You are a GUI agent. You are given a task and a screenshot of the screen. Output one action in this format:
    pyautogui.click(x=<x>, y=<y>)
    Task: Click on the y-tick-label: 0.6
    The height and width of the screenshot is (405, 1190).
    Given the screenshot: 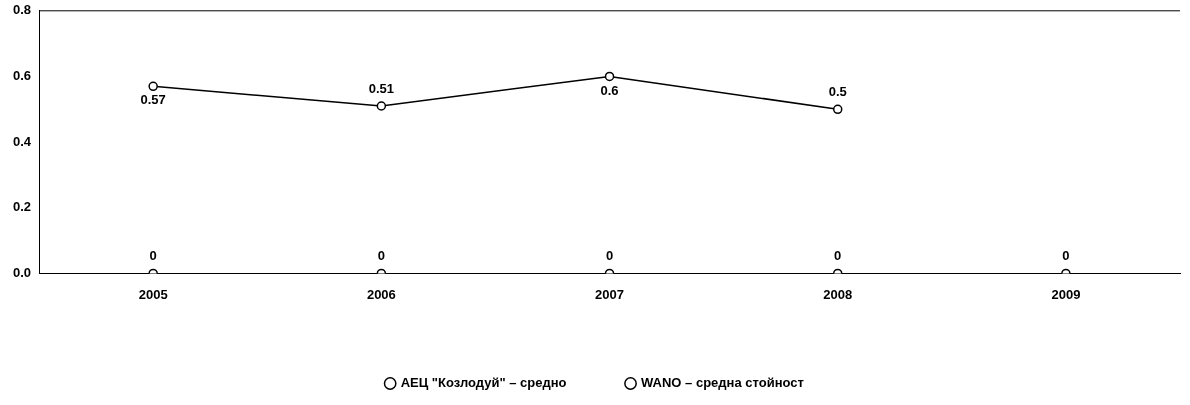 What is the action you would take?
    pyautogui.click(x=22, y=76)
    